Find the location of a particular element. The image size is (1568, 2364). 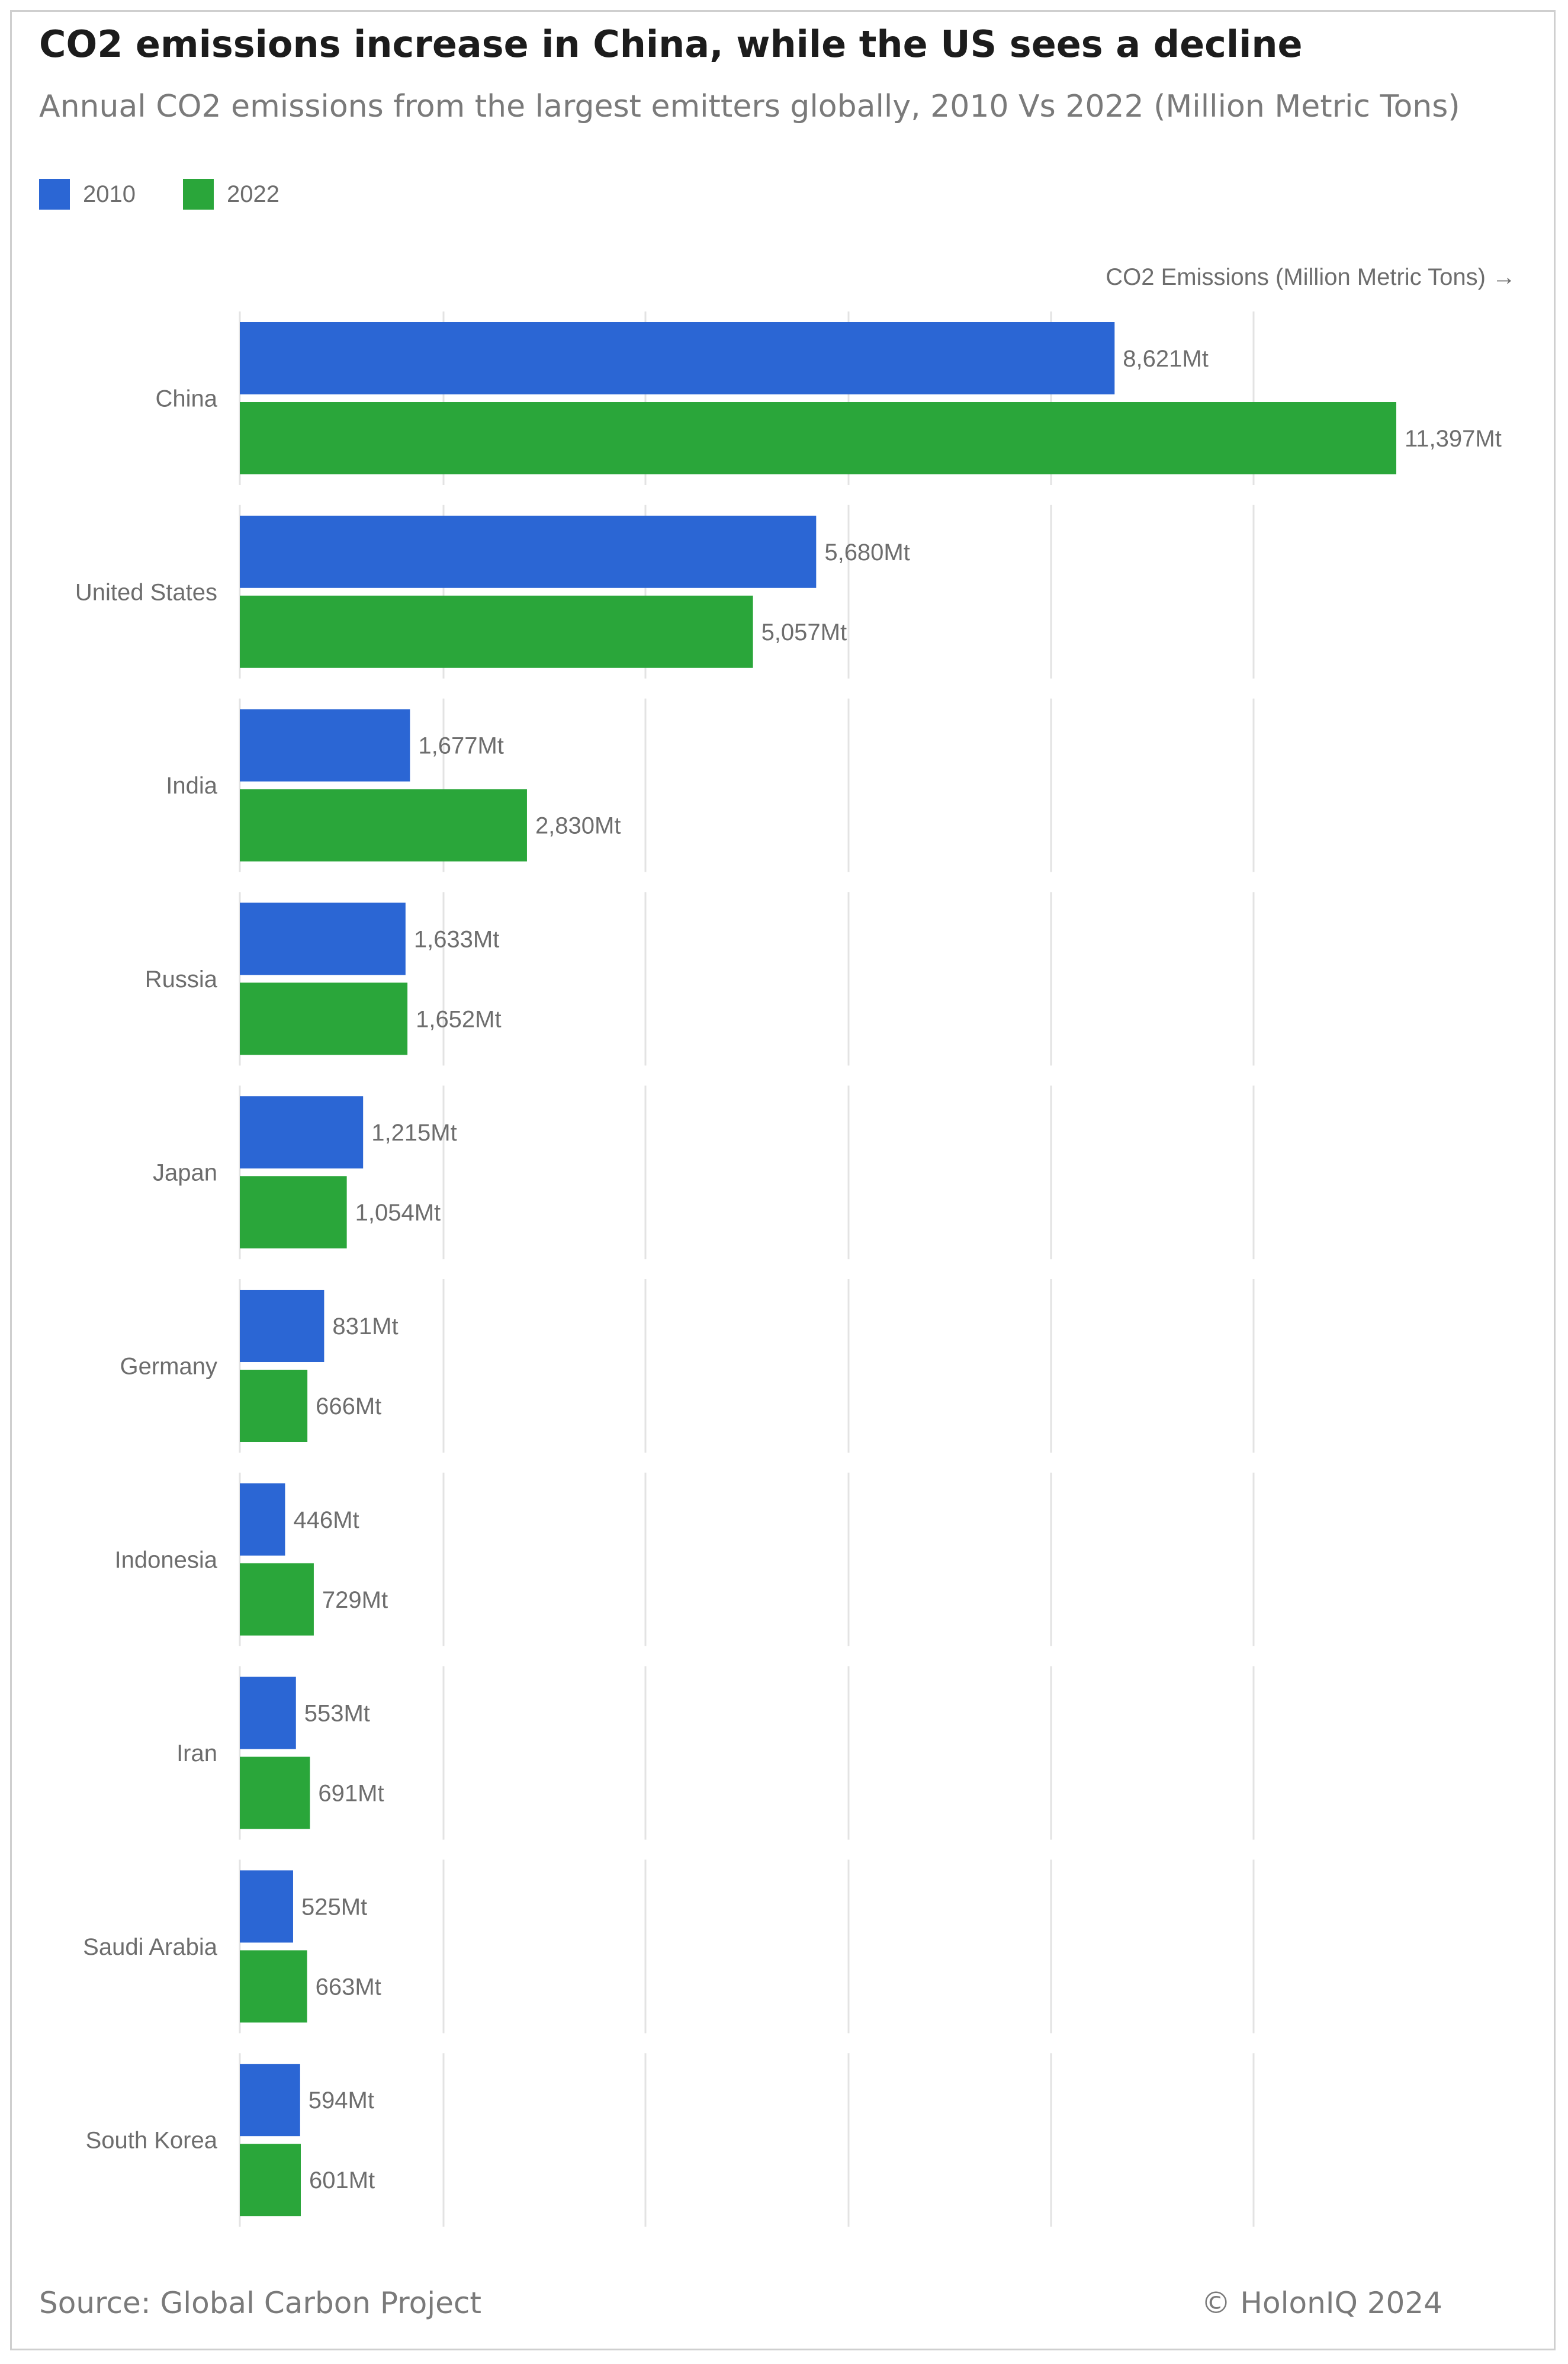

category-label: Japan is located at coordinates (185, 1173).